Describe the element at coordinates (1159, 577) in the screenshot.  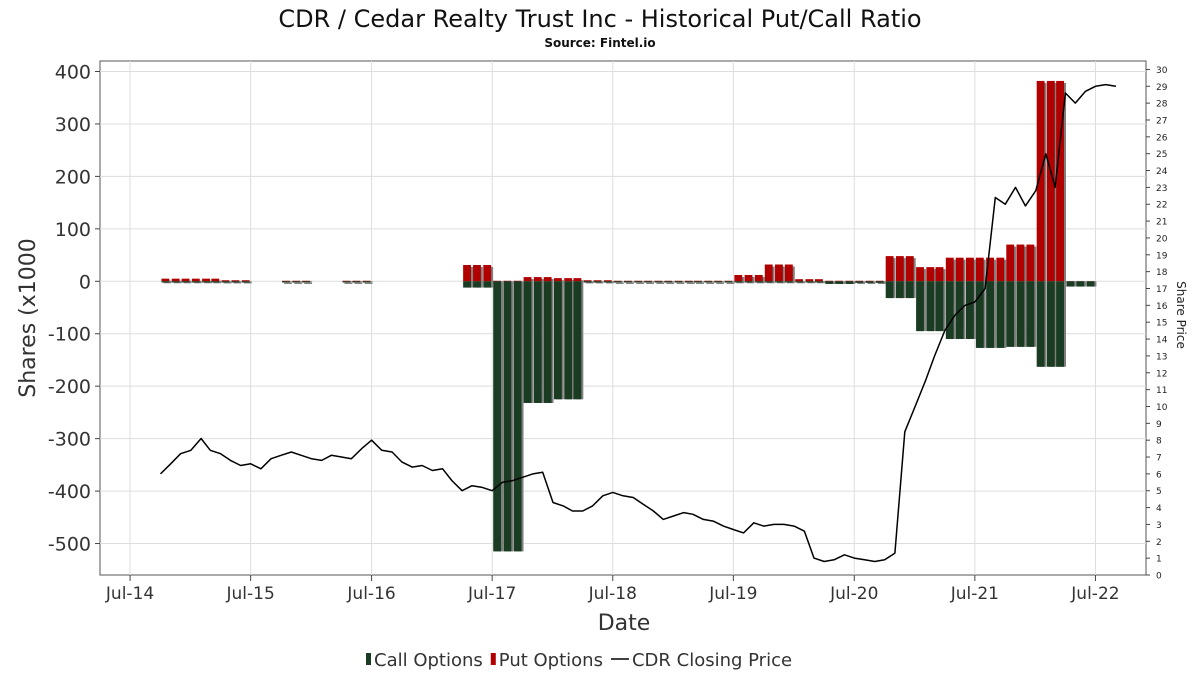
I see `y2-tick-label: 0` at that location.